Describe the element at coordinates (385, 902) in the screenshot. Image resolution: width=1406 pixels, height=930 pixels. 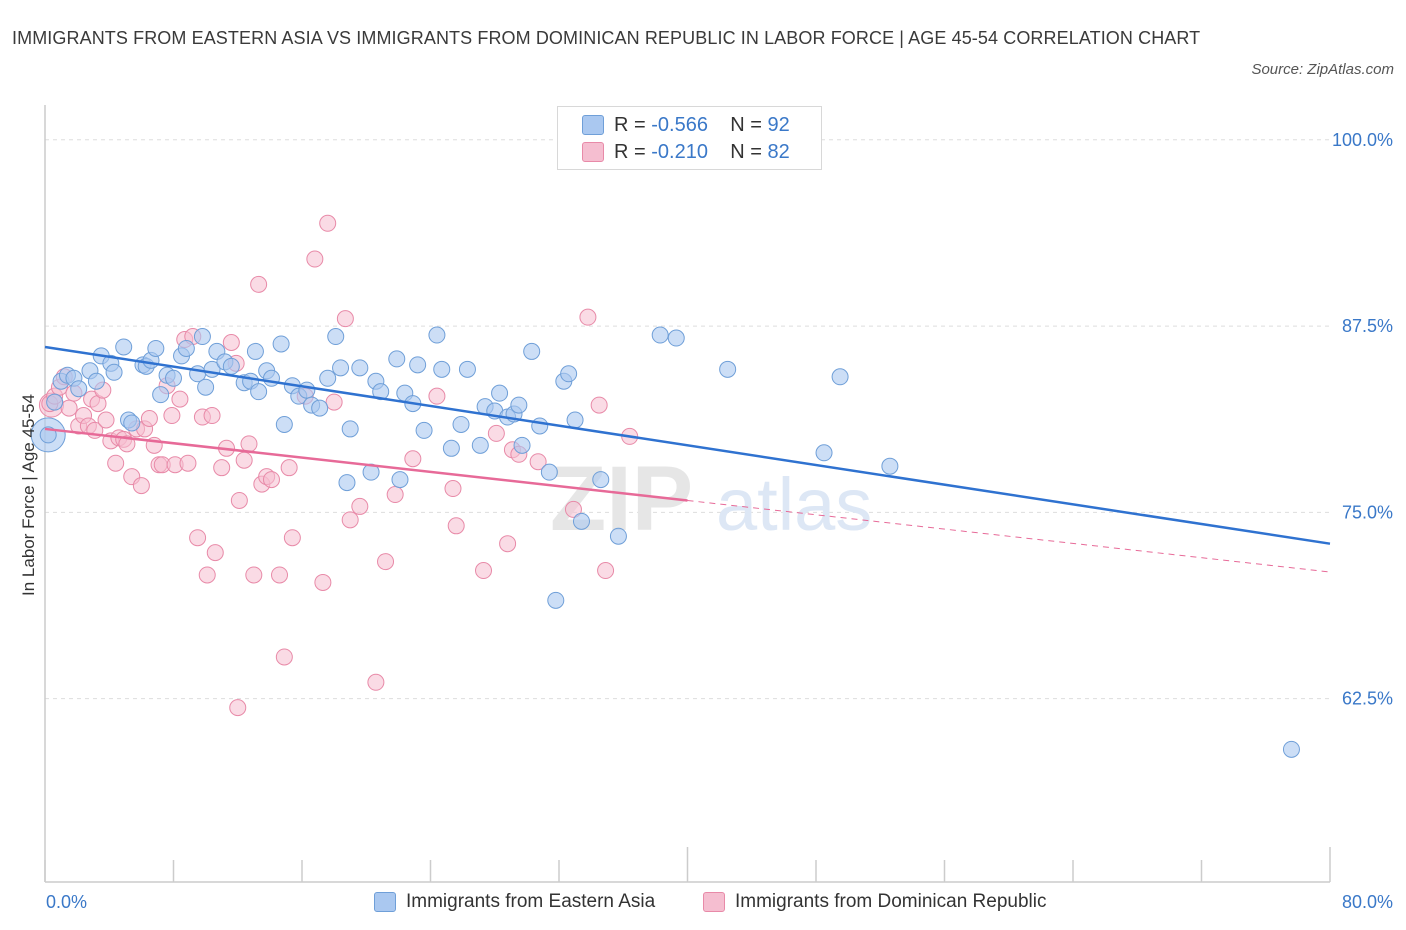
I see `bottom-legend-swatch-blue` at that location.